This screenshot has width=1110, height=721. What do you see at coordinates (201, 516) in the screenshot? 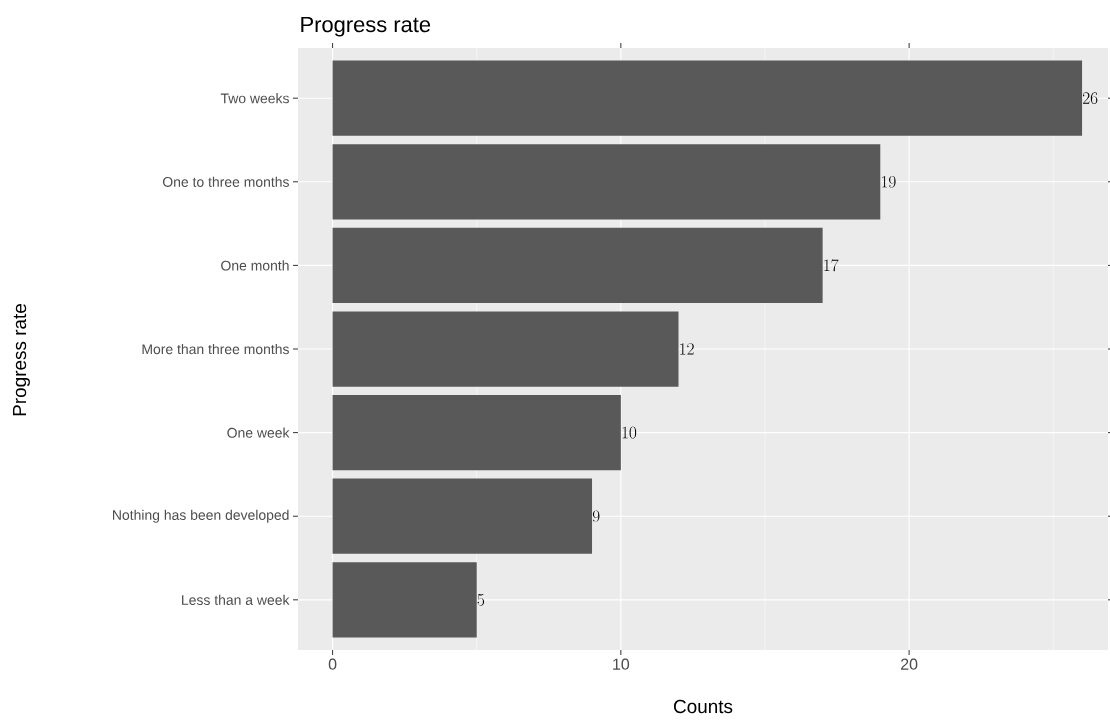
I see `y-tick-label: Nothing has been developed` at bounding box center [201, 516].